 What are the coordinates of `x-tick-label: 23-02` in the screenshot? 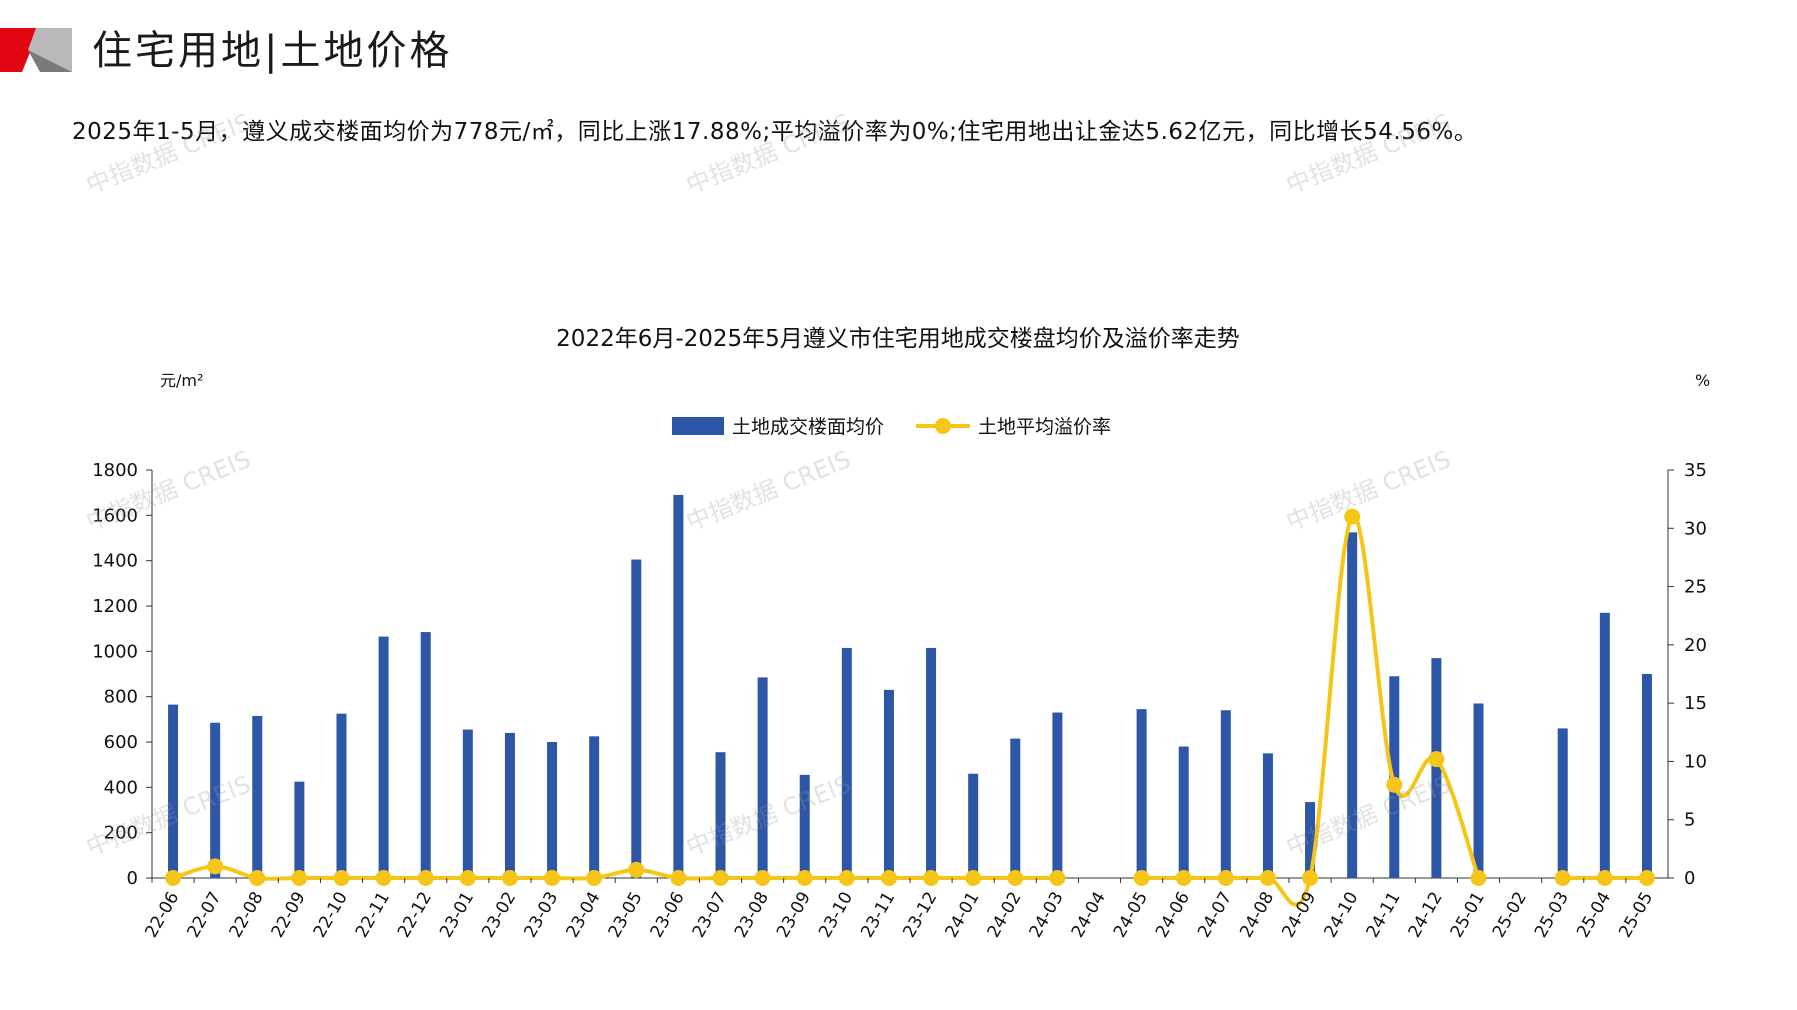 It's located at (499, 915).